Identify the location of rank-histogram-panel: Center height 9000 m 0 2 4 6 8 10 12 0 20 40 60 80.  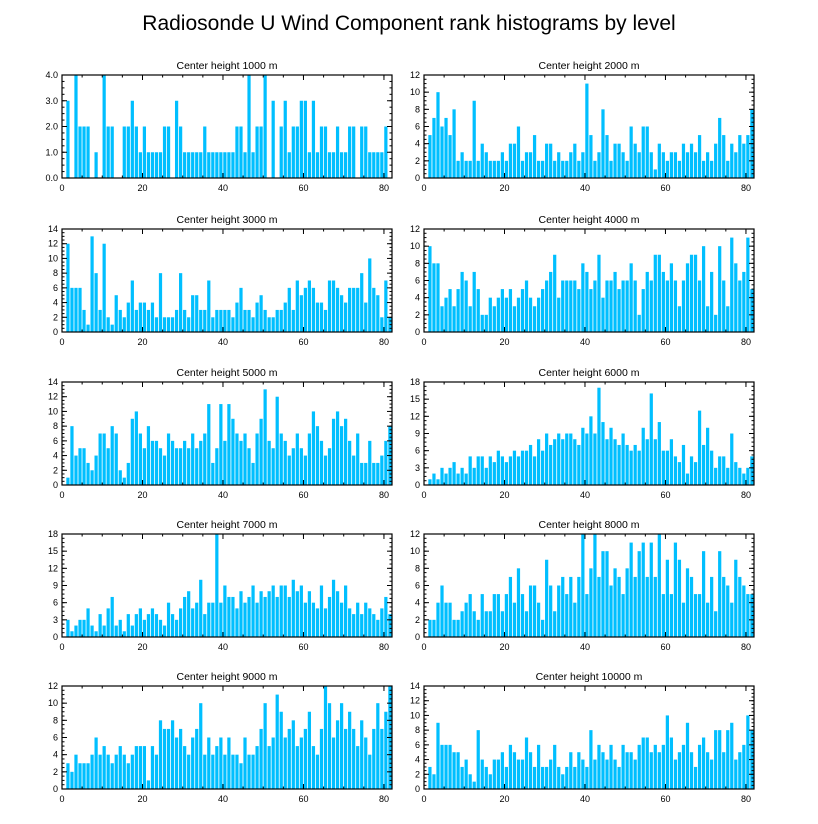
(220, 737).